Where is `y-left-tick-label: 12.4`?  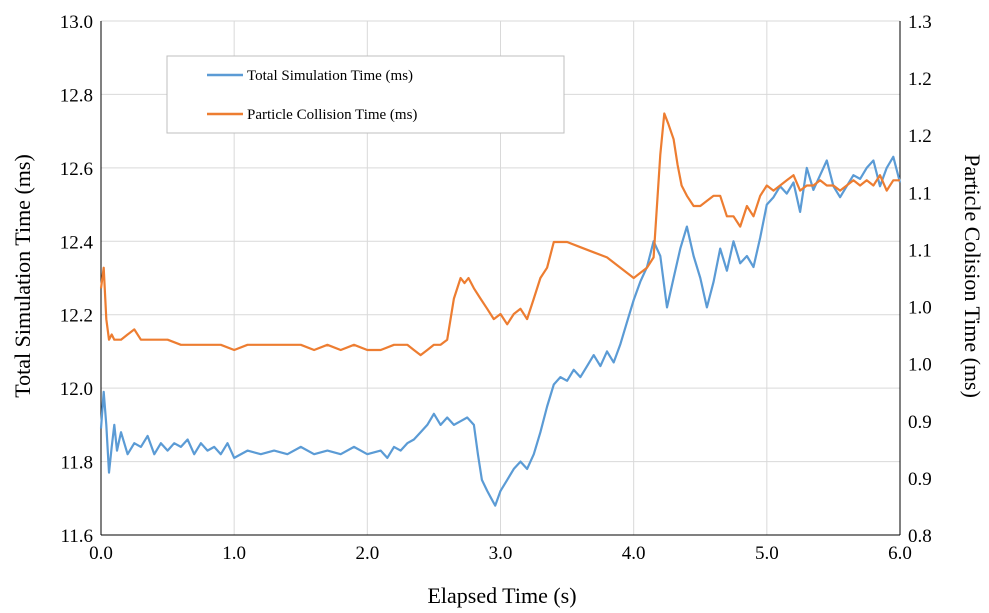 y-left-tick-label: 12.4 is located at coordinates (77, 242).